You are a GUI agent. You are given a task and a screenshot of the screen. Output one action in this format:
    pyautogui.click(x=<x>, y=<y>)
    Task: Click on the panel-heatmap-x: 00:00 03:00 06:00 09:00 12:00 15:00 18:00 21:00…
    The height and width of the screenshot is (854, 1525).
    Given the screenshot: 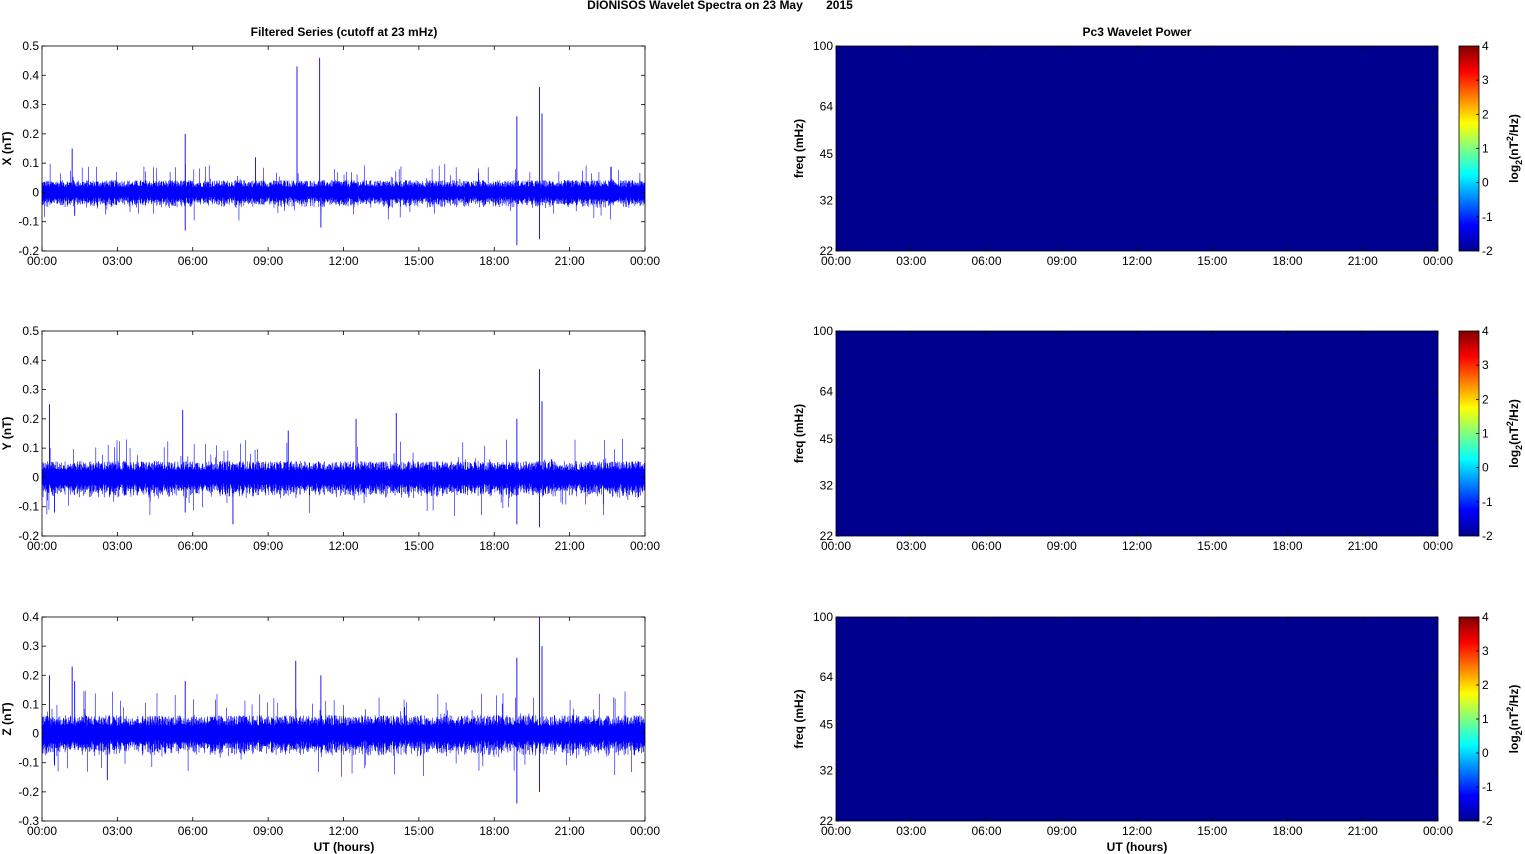 What is the action you would take?
    pyautogui.click(x=1158, y=153)
    